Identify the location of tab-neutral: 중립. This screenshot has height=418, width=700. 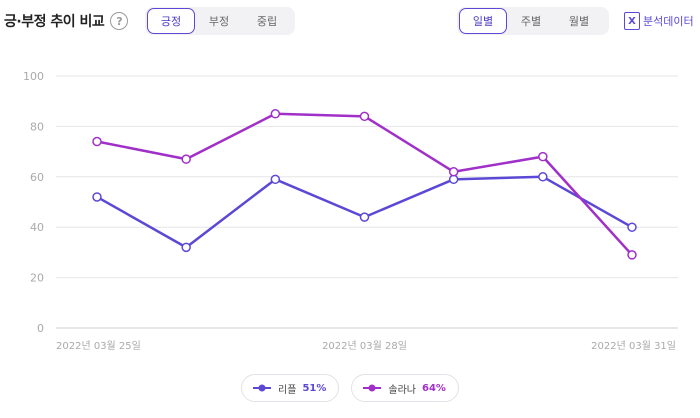
(267, 21).